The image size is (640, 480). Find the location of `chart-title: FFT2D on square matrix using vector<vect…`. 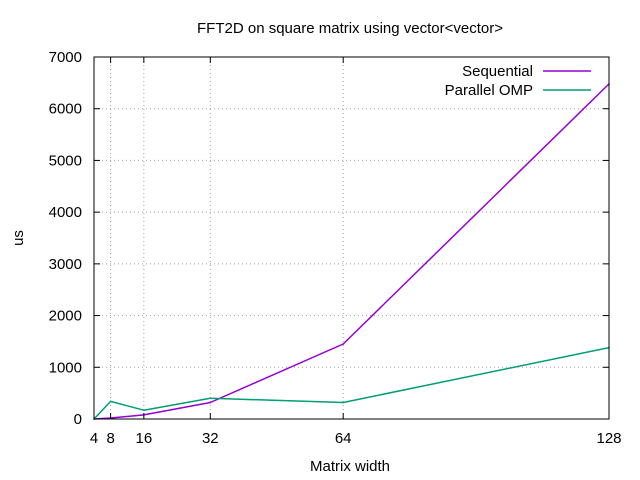

chart-title: FFT2D on square matrix using vector<vect… is located at coordinates (350, 28).